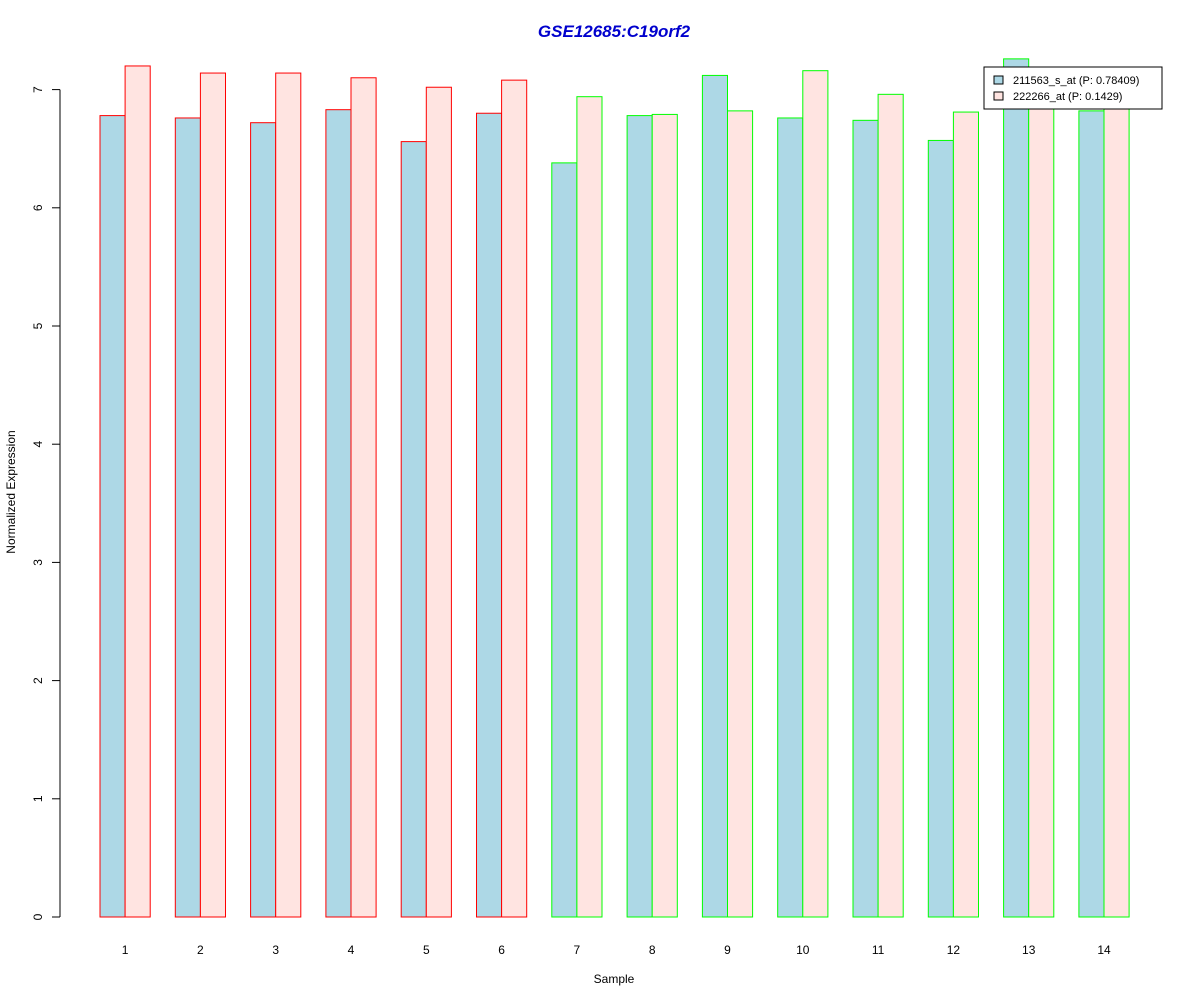 This screenshot has width=1200, height=1000. What do you see at coordinates (38, 916) in the screenshot?
I see `y-tick-label: 0` at bounding box center [38, 916].